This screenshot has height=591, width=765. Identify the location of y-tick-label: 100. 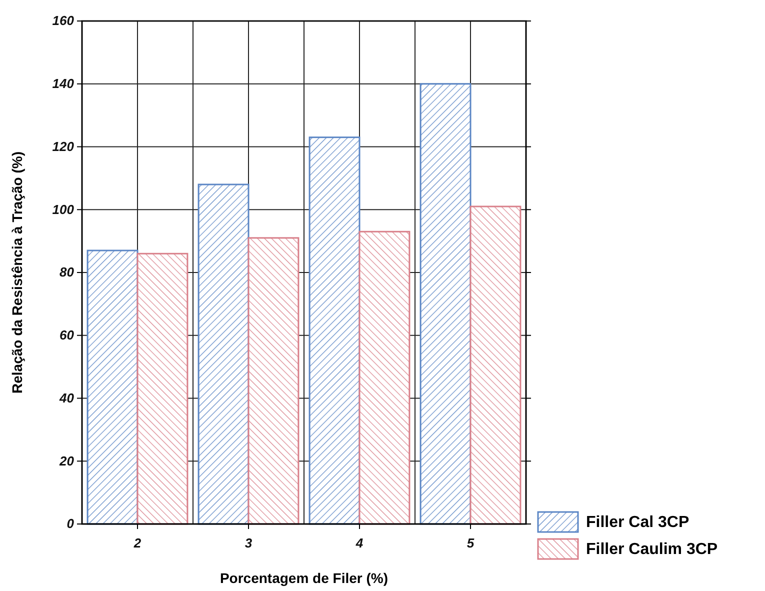
(63, 209).